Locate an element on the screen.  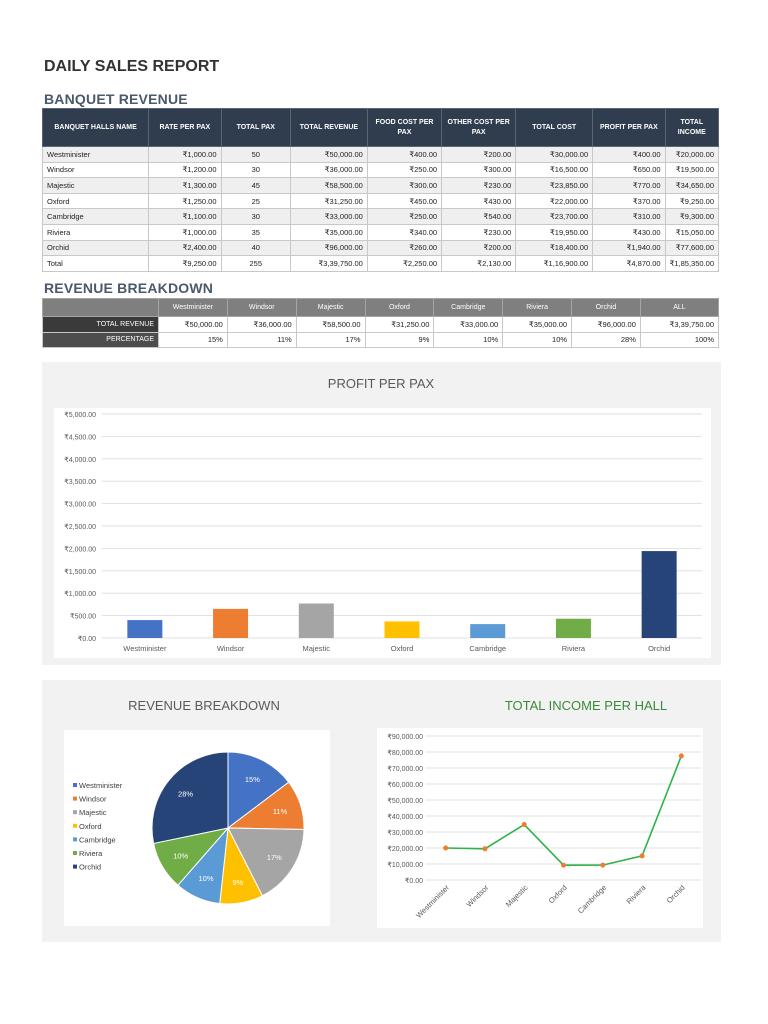
table-cell: ₹19,500.00 is located at coordinates (692, 170).